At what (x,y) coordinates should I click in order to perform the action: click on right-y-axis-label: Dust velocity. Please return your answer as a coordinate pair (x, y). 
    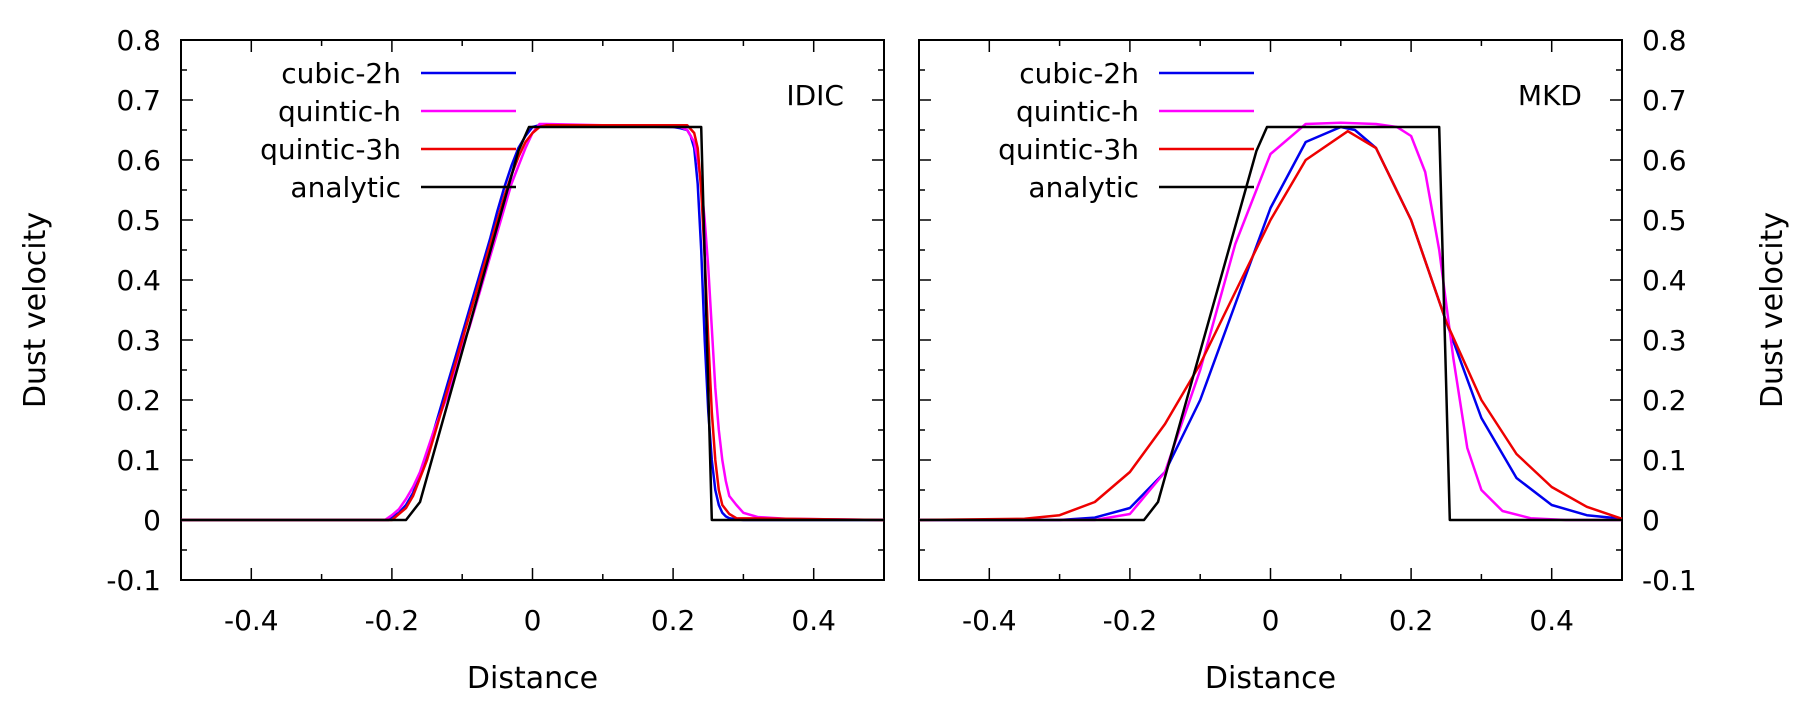
    Looking at the image, I should click on (1772, 310).